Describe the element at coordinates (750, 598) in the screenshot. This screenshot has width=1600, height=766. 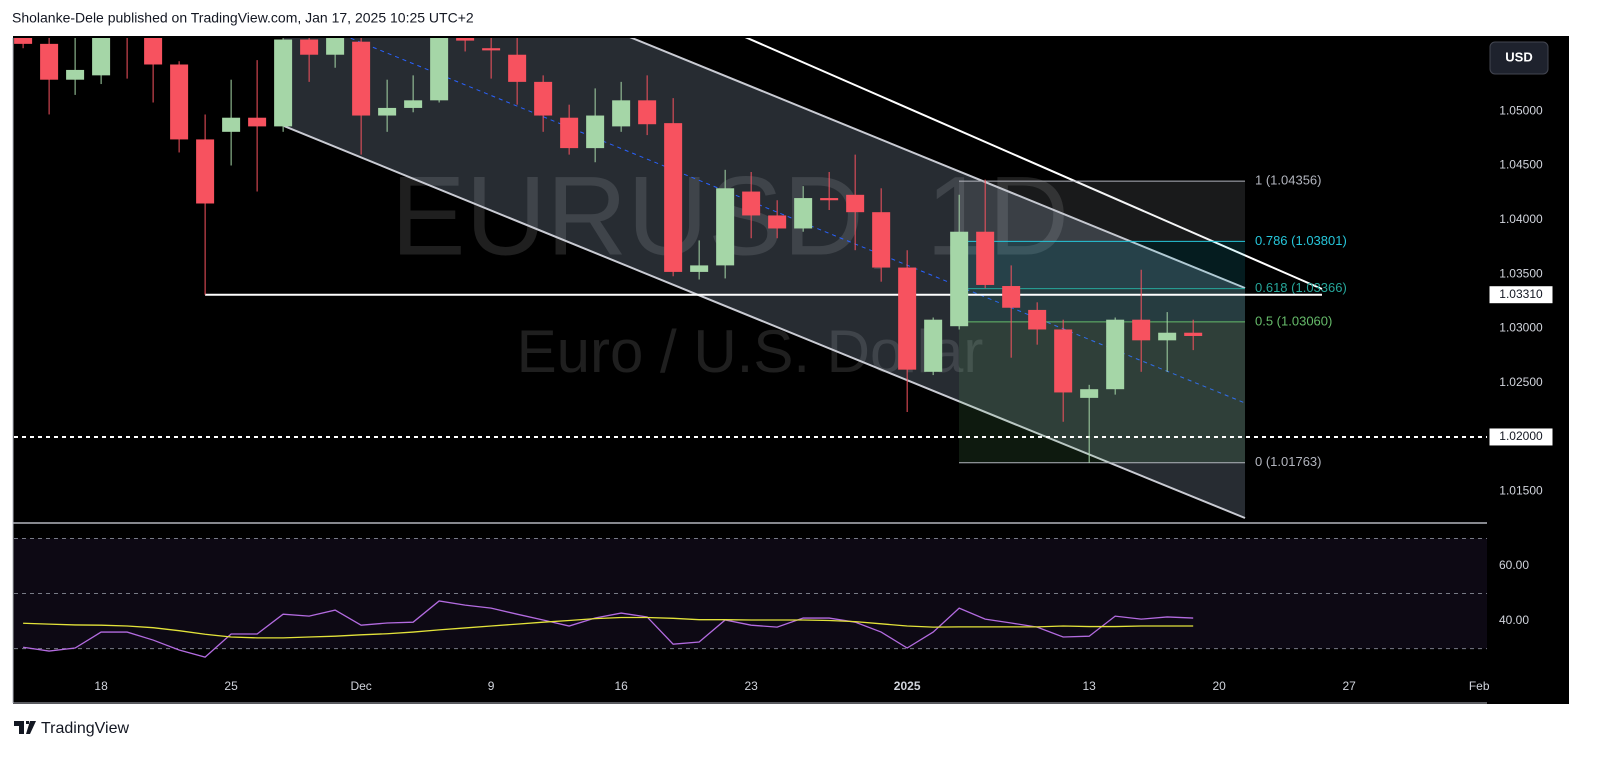
I see `rsi-pane` at that location.